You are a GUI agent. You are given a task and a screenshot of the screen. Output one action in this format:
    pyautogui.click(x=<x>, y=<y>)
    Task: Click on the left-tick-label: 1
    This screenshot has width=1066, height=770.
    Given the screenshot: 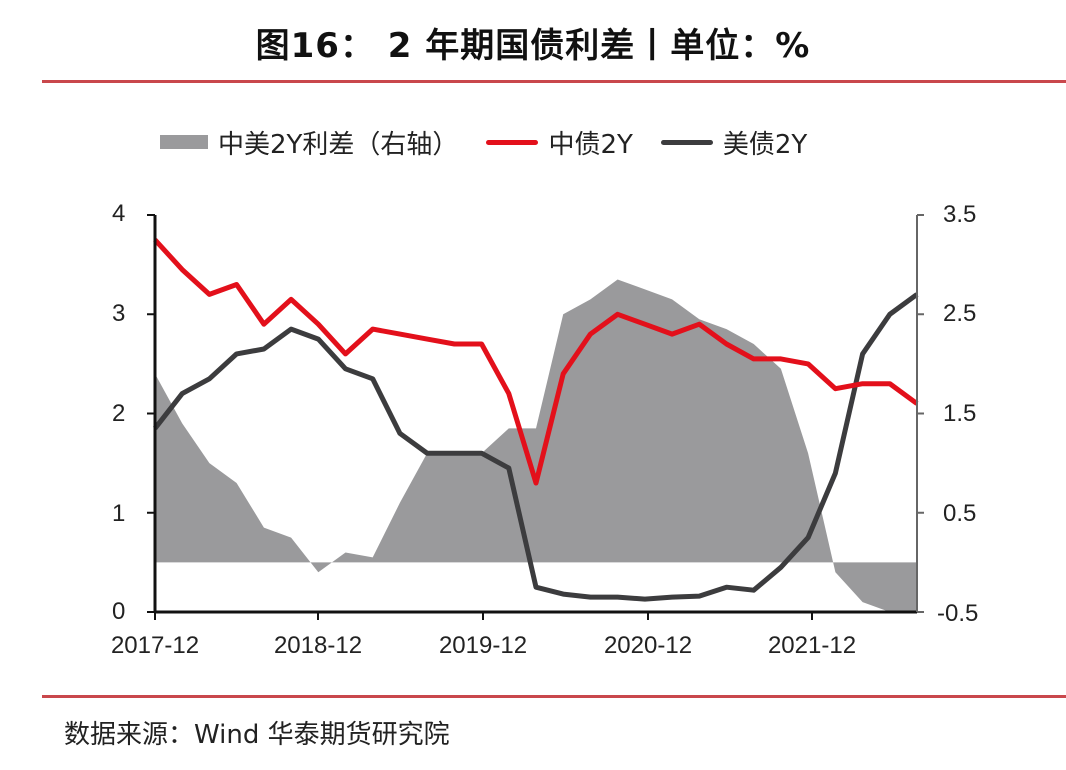 What is the action you would take?
    pyautogui.click(x=119, y=513)
    